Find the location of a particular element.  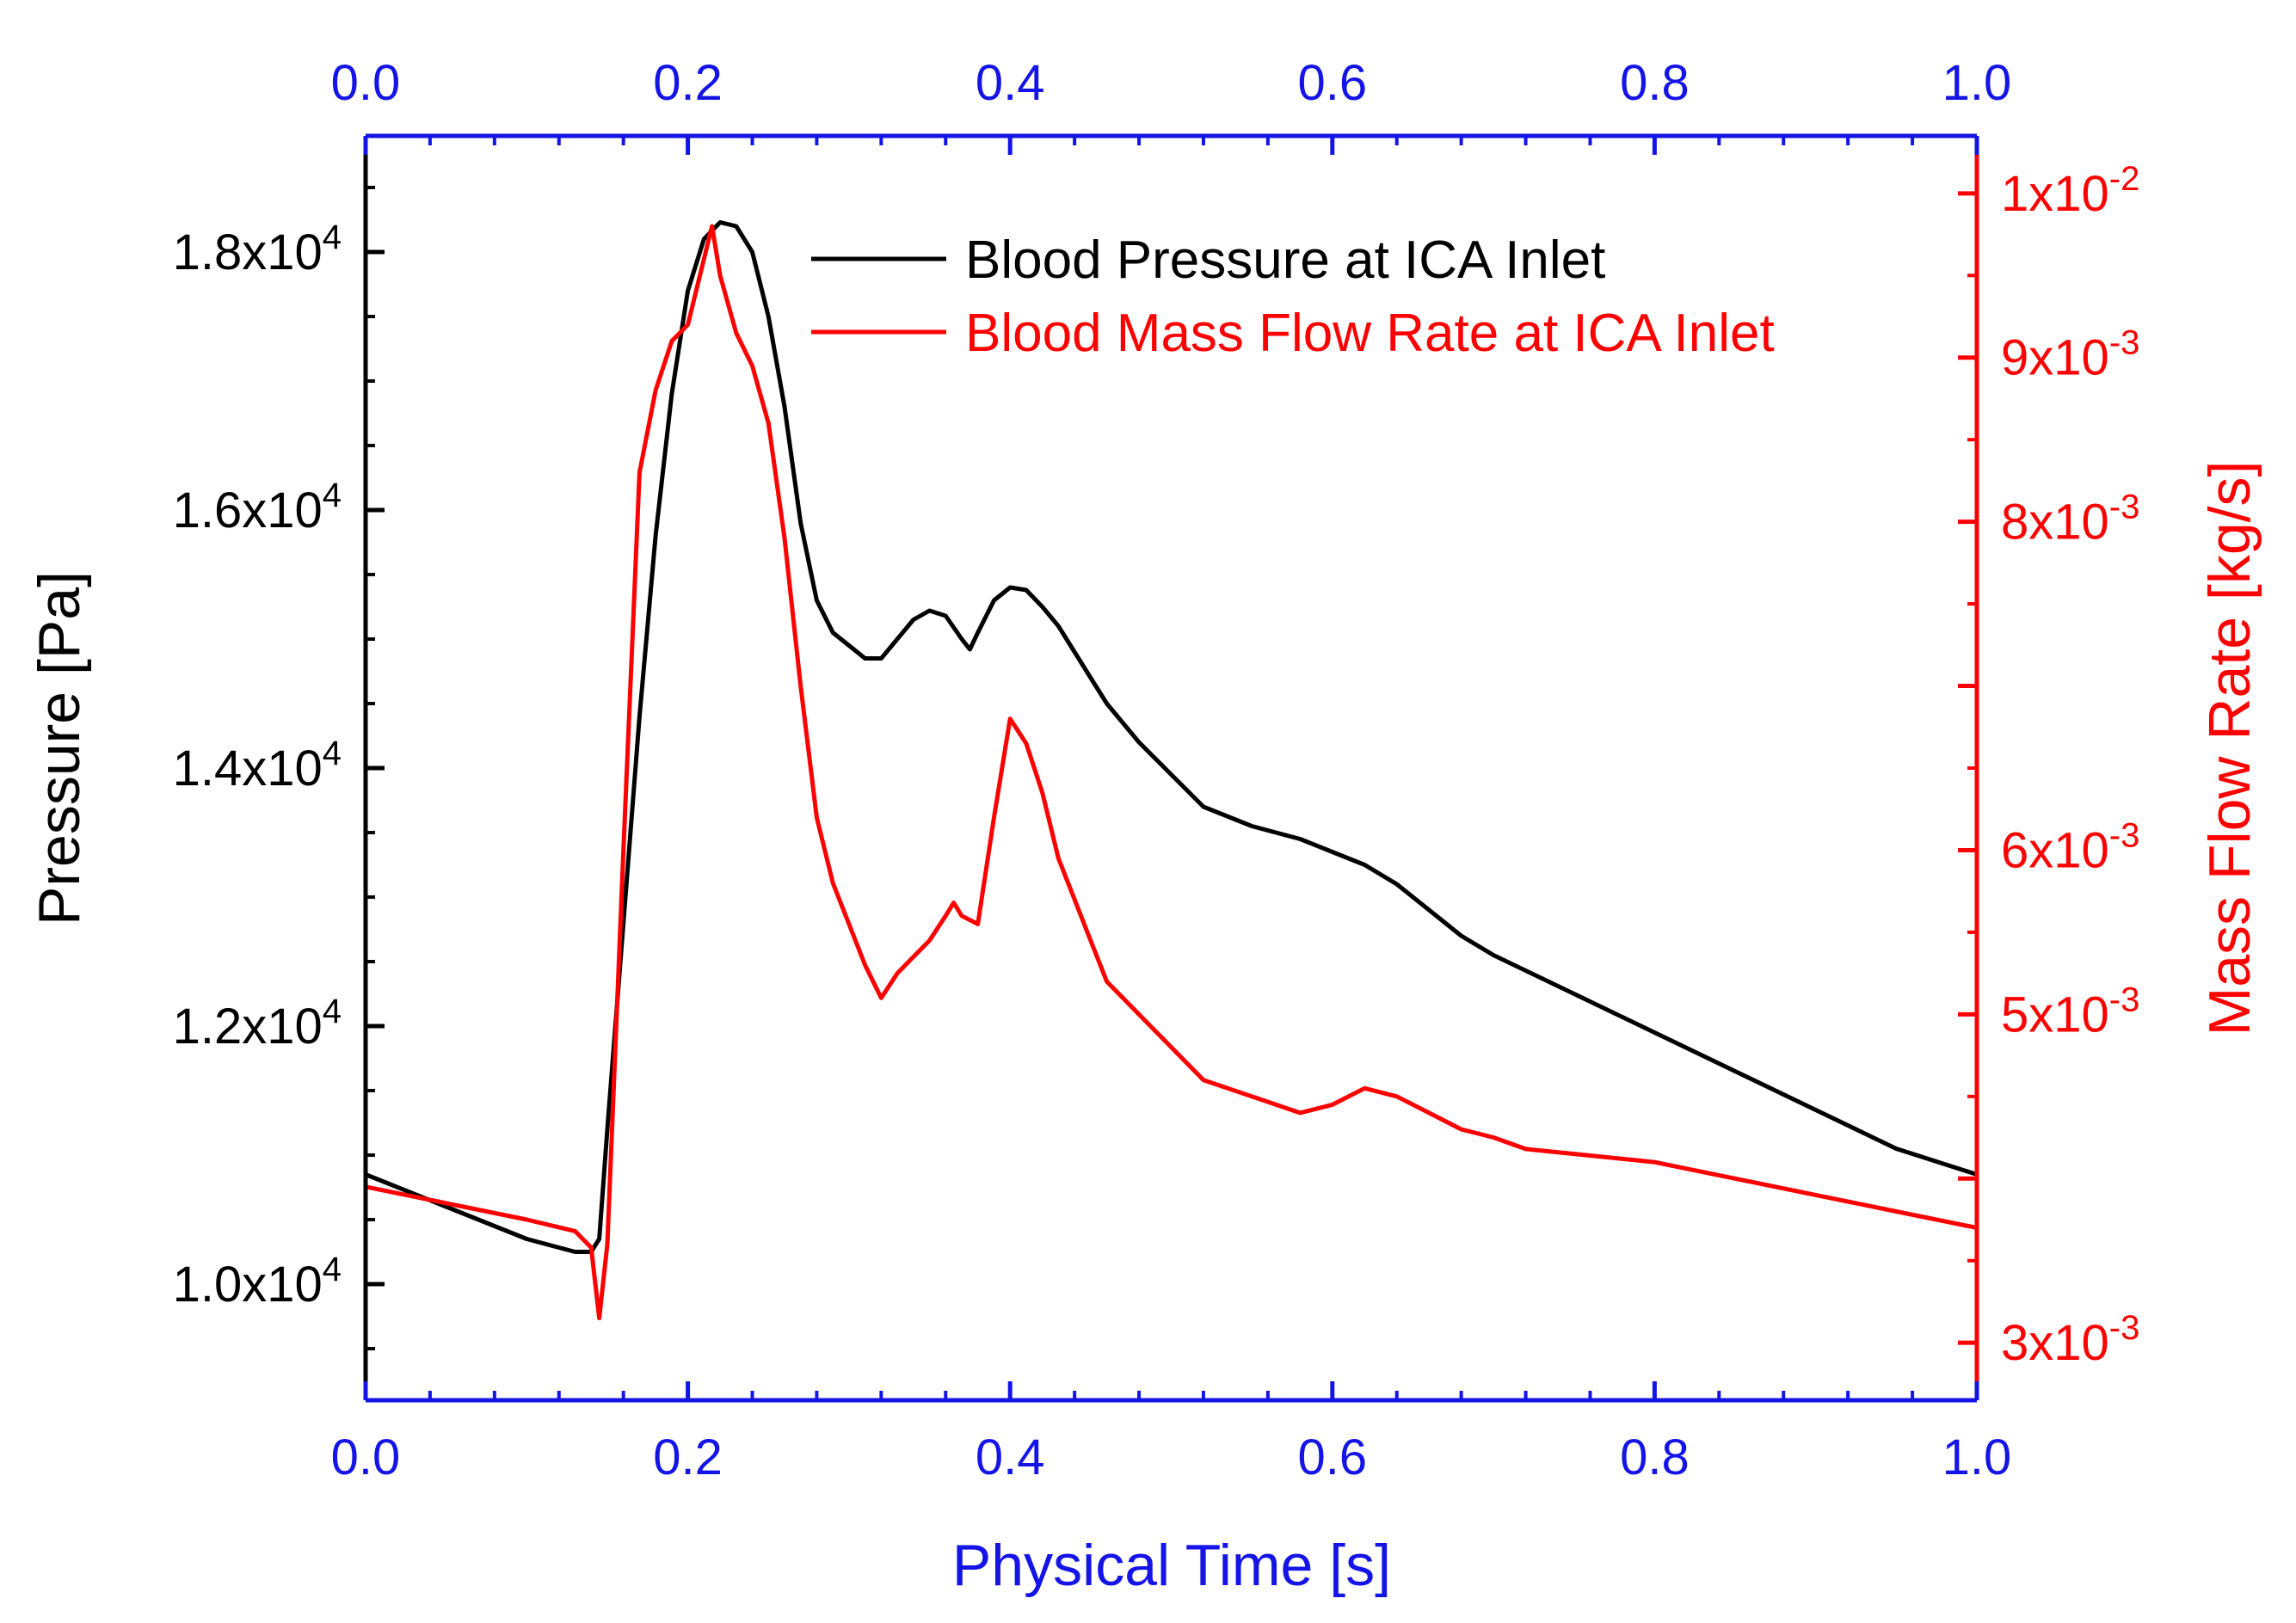

x-tick-label-bottom: 0.8 is located at coordinates (1655, 1457).